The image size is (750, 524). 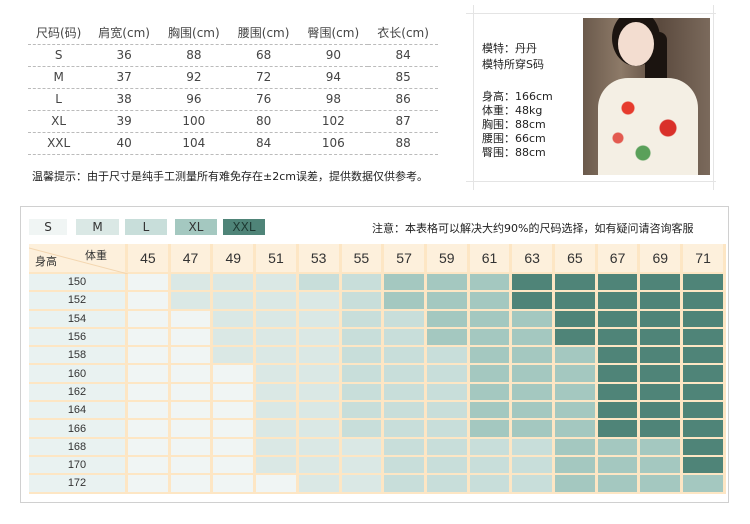 I want to click on column-header: 臀围(cm), so click(x=333, y=33).